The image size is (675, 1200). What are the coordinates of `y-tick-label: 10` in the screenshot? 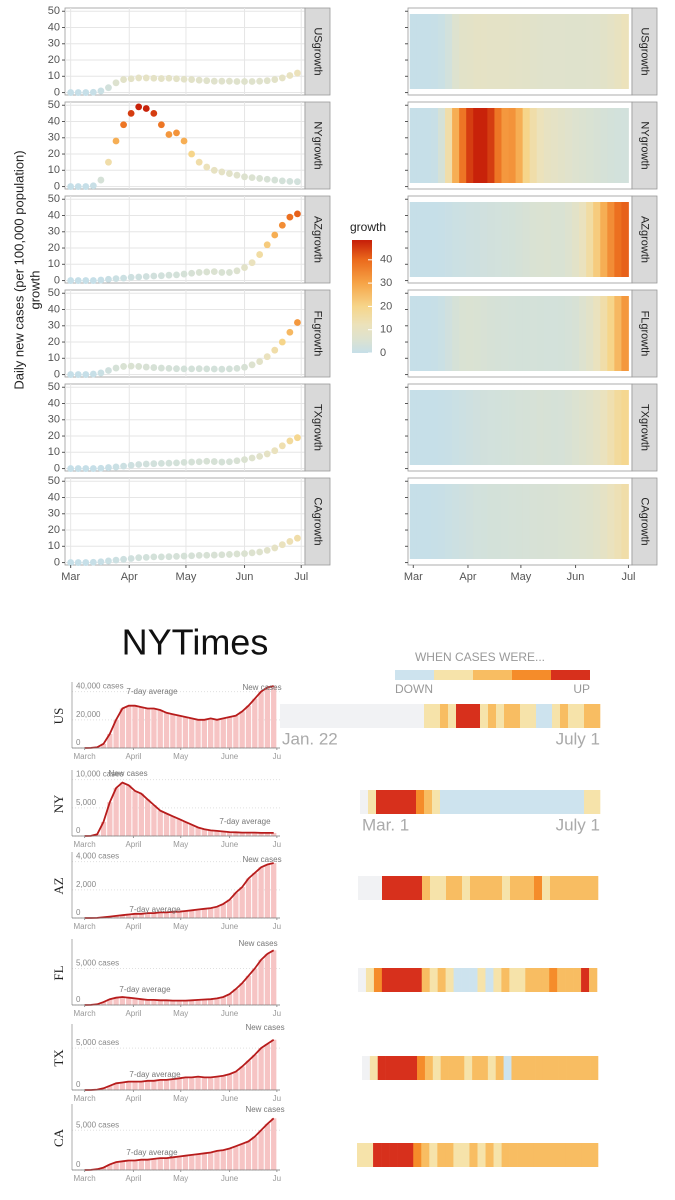 It's located at (54, 452).